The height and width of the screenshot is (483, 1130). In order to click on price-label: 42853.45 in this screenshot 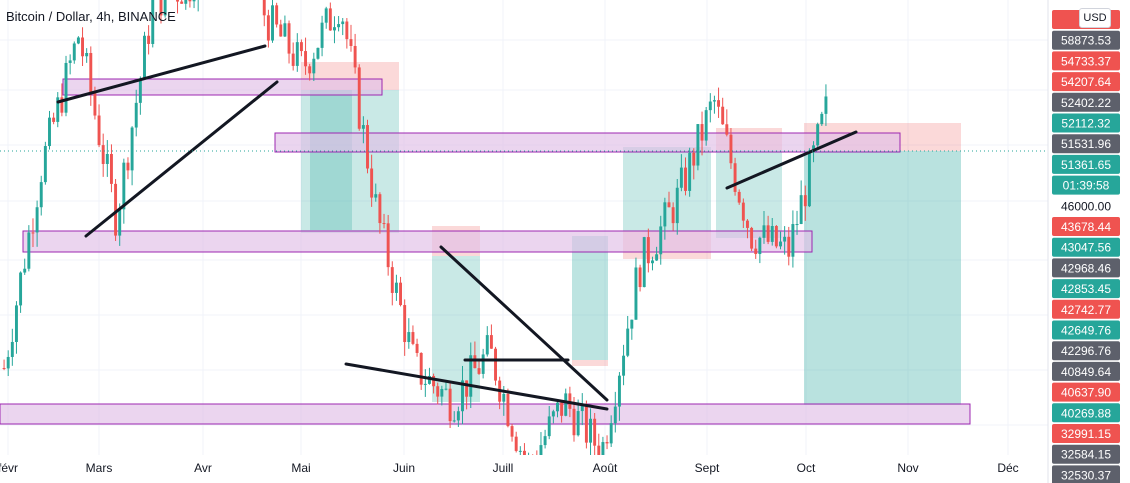, I will do `click(1086, 289)`.